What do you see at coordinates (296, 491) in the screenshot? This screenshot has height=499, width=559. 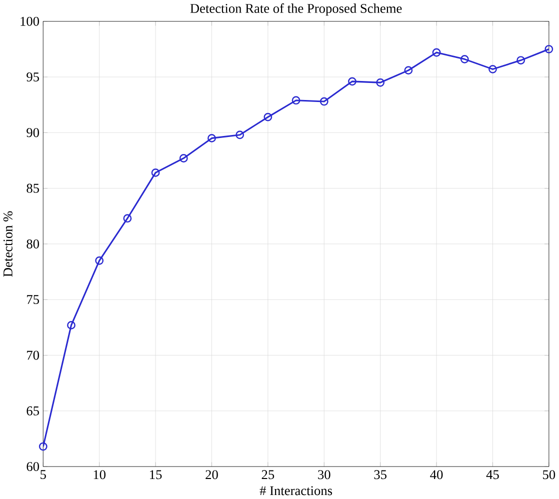 I see `x-axis-title: # Interactions` at bounding box center [296, 491].